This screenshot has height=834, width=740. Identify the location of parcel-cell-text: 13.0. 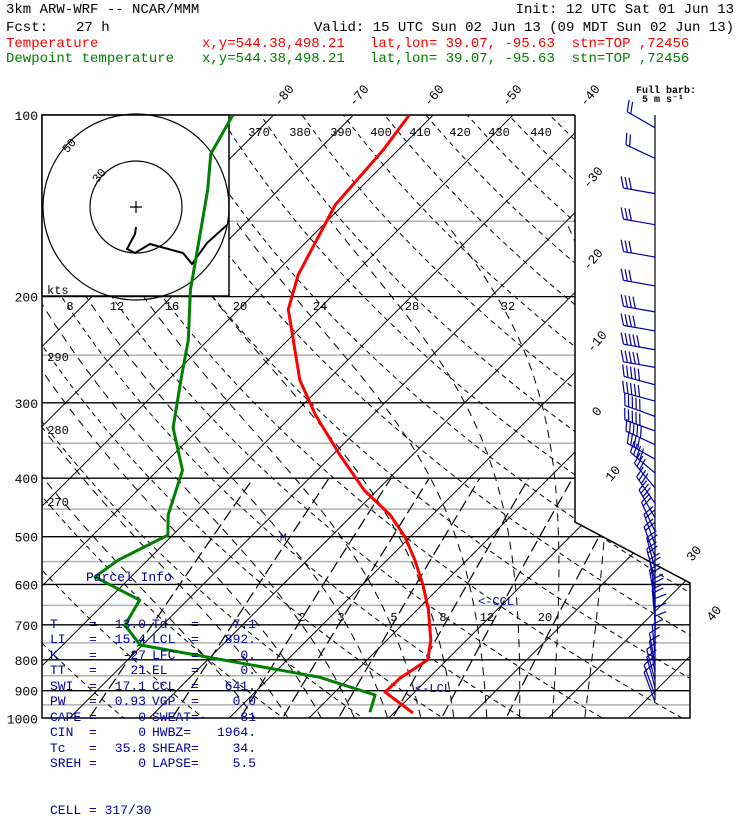
(122, 625).